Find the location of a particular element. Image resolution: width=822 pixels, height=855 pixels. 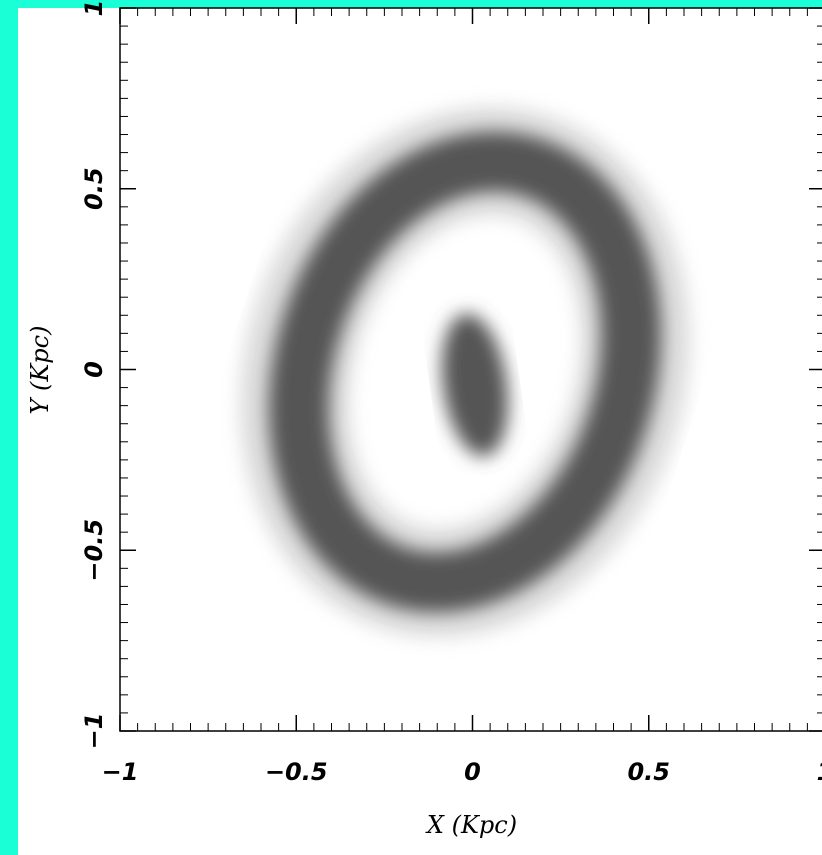

x-tick-label: 1 is located at coordinates (819, 772).